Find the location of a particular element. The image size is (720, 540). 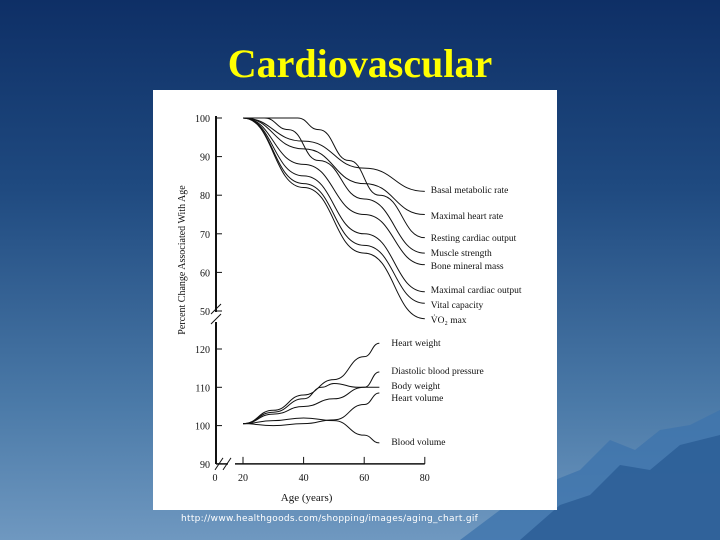

series-label: Resting cardiac output is located at coordinates (474, 239).